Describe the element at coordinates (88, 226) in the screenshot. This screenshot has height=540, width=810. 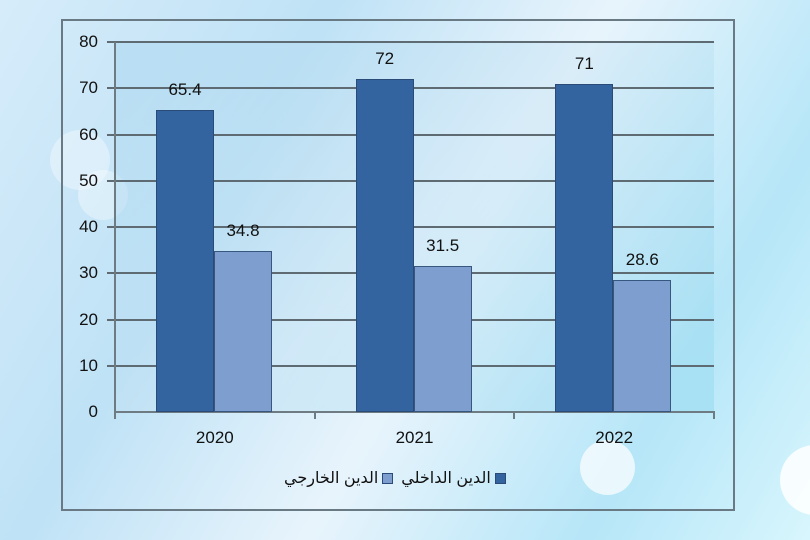
I see `y-tick-label: 40` at that location.